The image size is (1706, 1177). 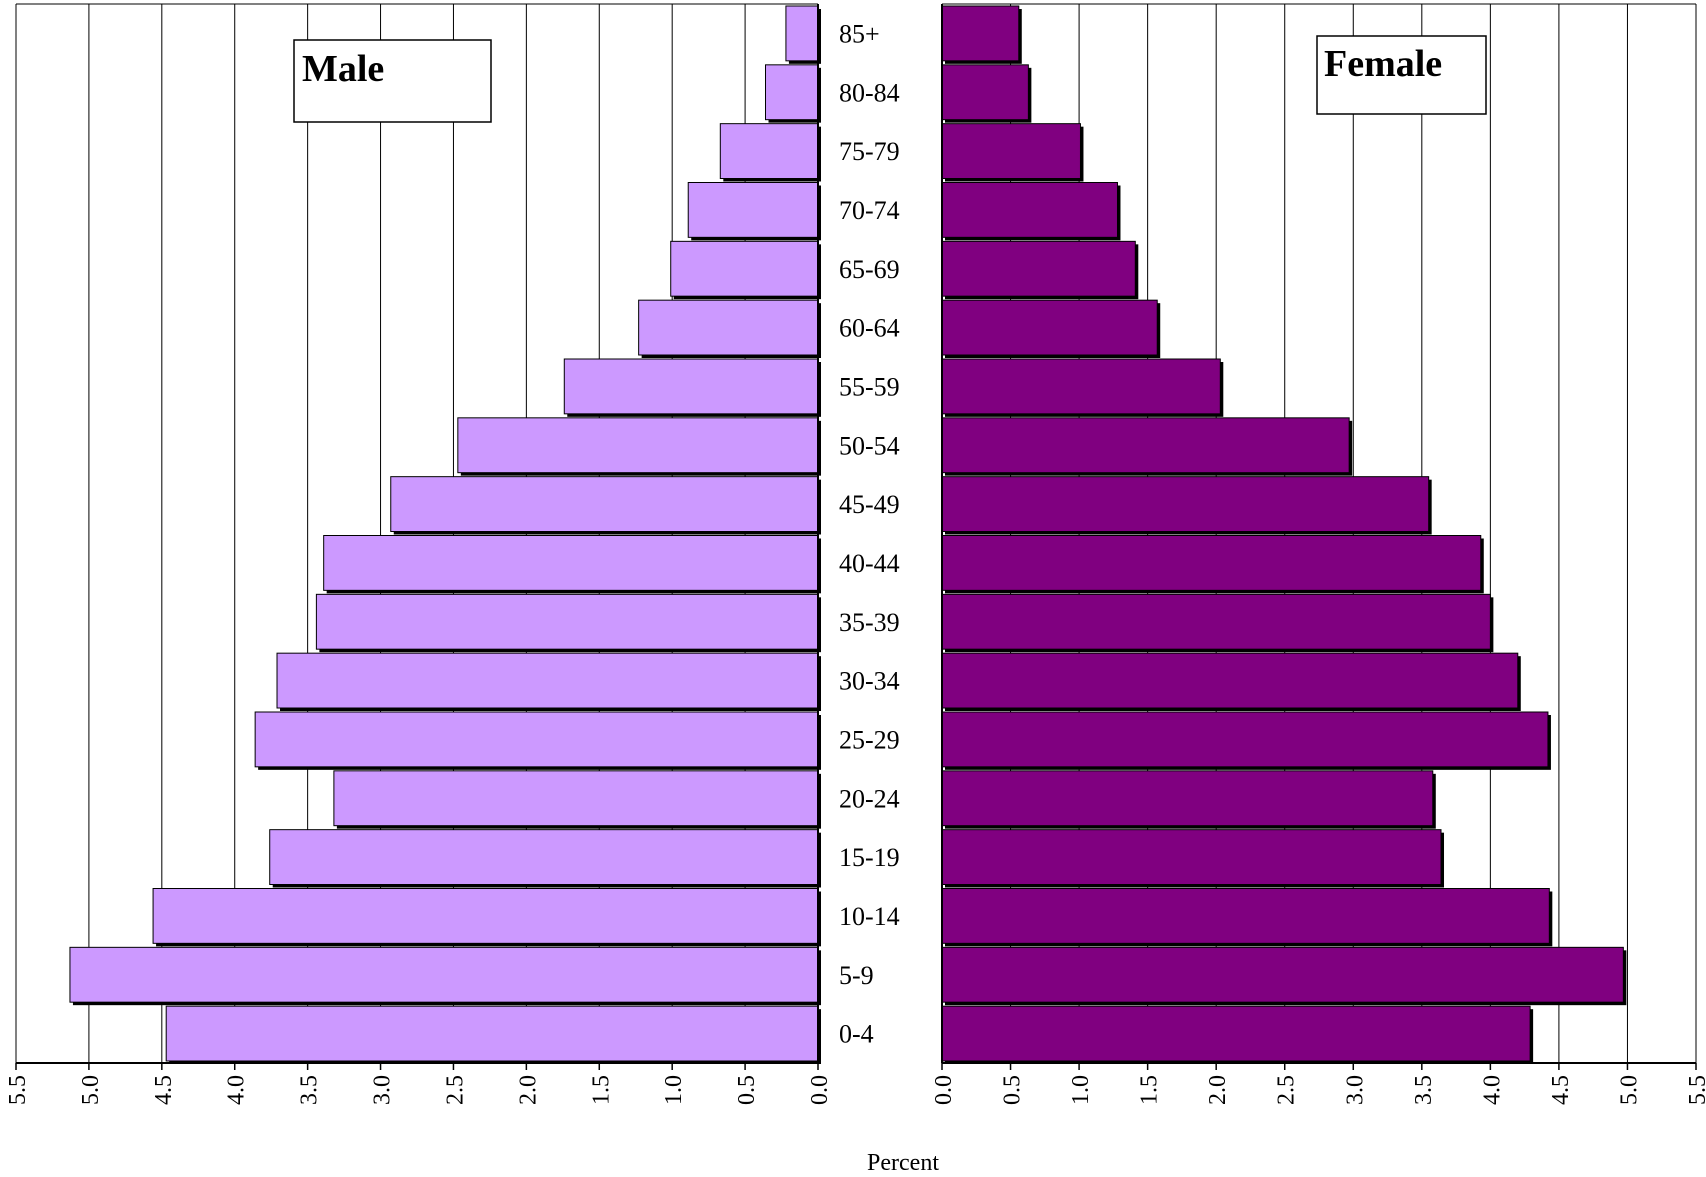 I want to click on age-group-label: 35-39, so click(x=869, y=622).